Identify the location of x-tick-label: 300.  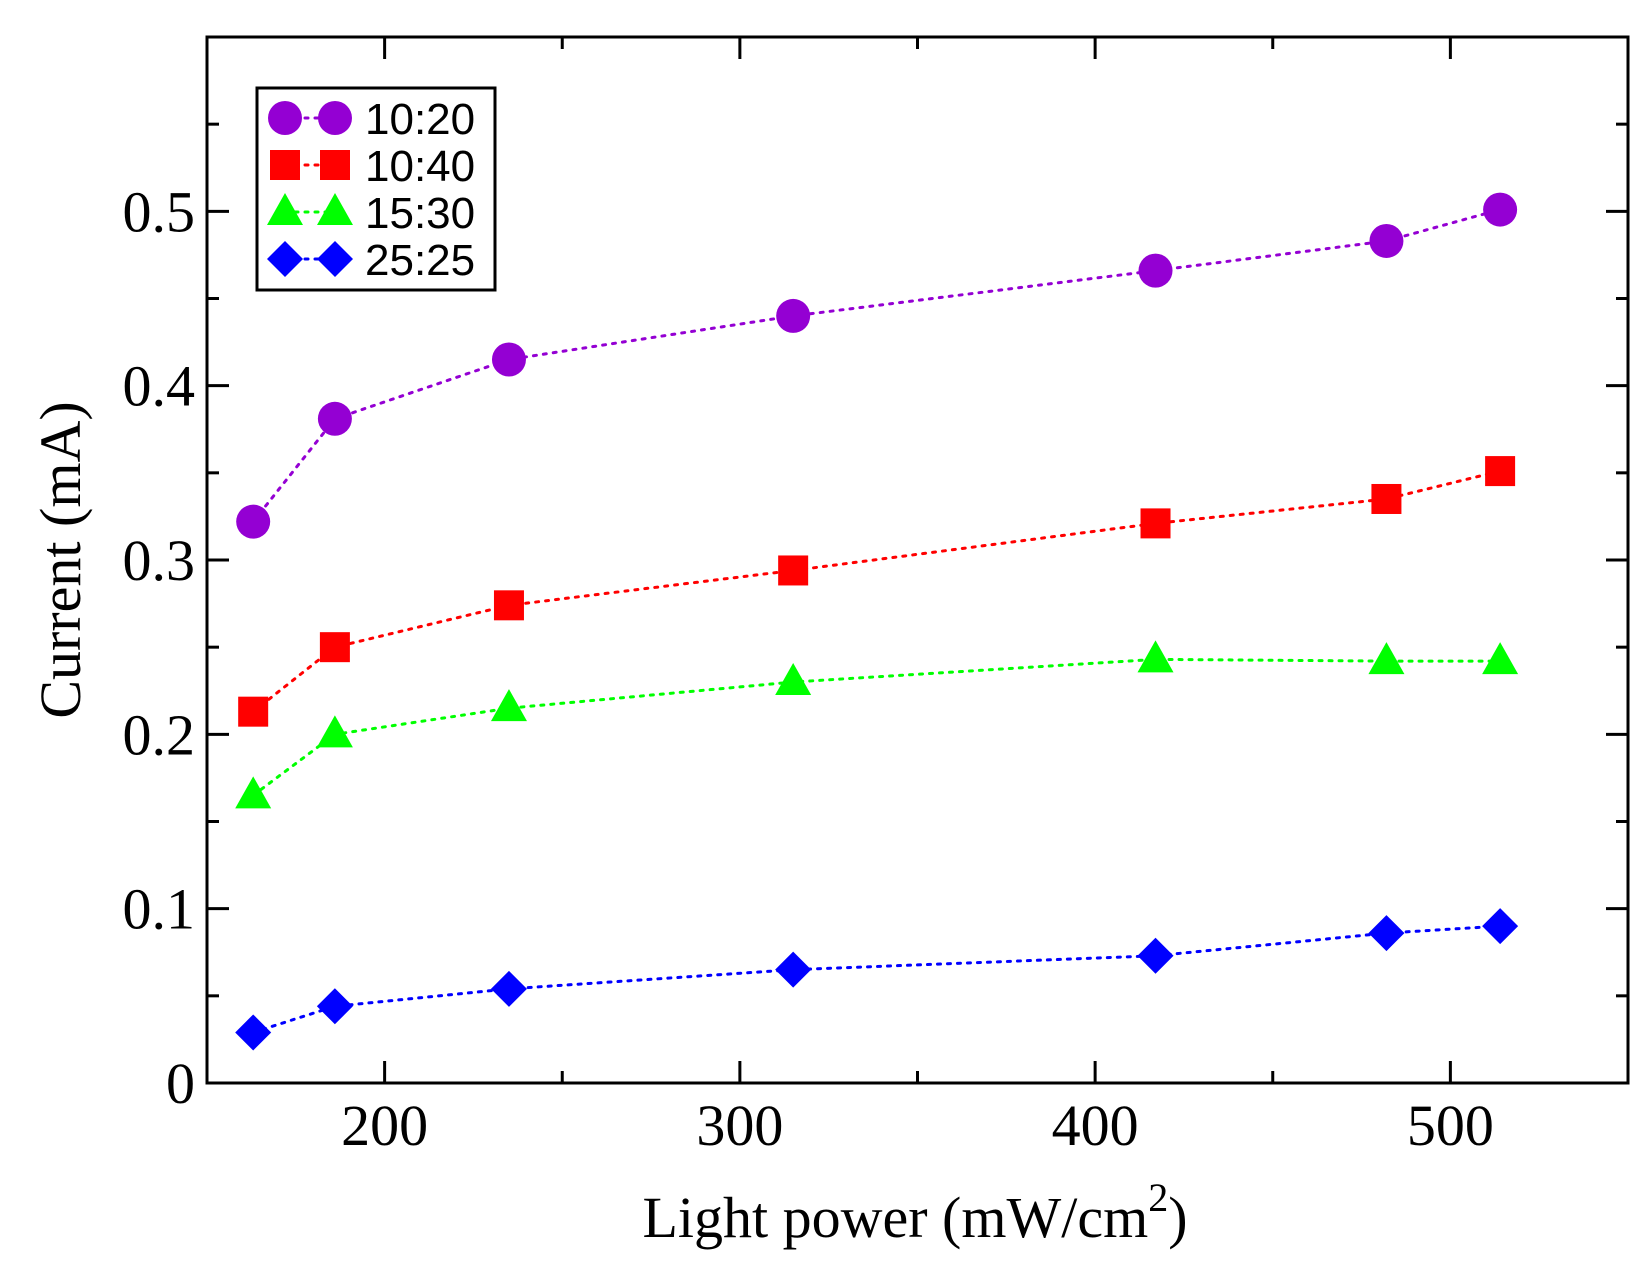
(739, 1125).